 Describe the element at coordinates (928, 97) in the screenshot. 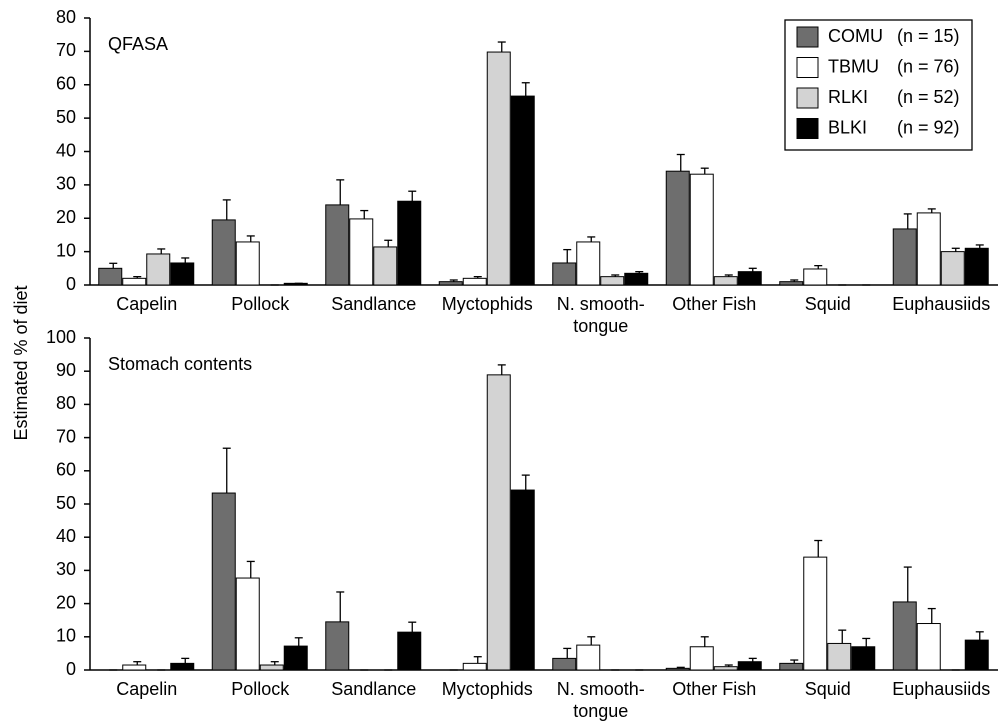

I see `legend-sample-size: (n = 52)` at that location.